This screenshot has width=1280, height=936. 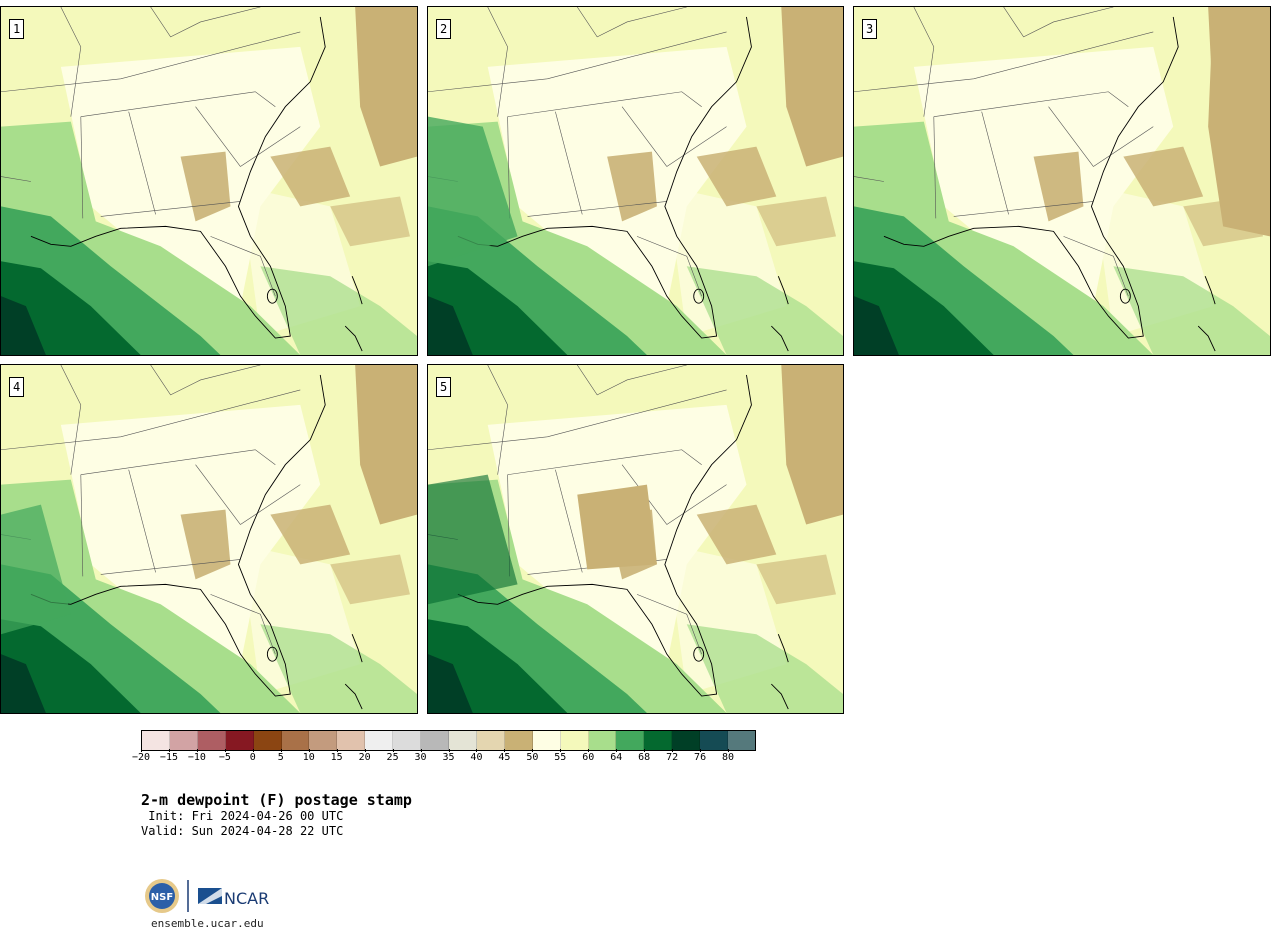 I want to click on colorbar-tick-label: 76, so click(x=700, y=756).